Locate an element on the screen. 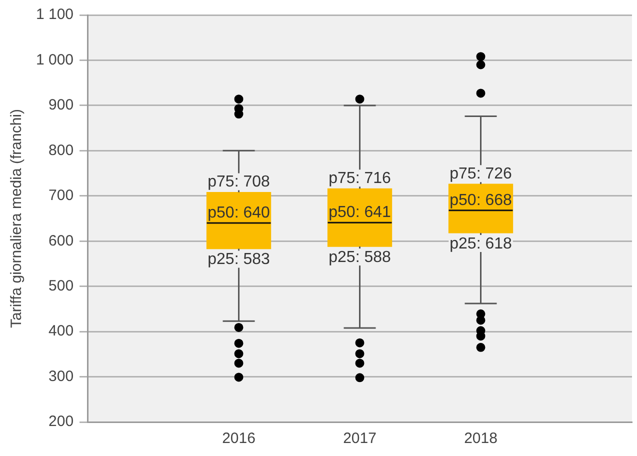  y-tick-label: 1 000 is located at coordinates (55, 59).